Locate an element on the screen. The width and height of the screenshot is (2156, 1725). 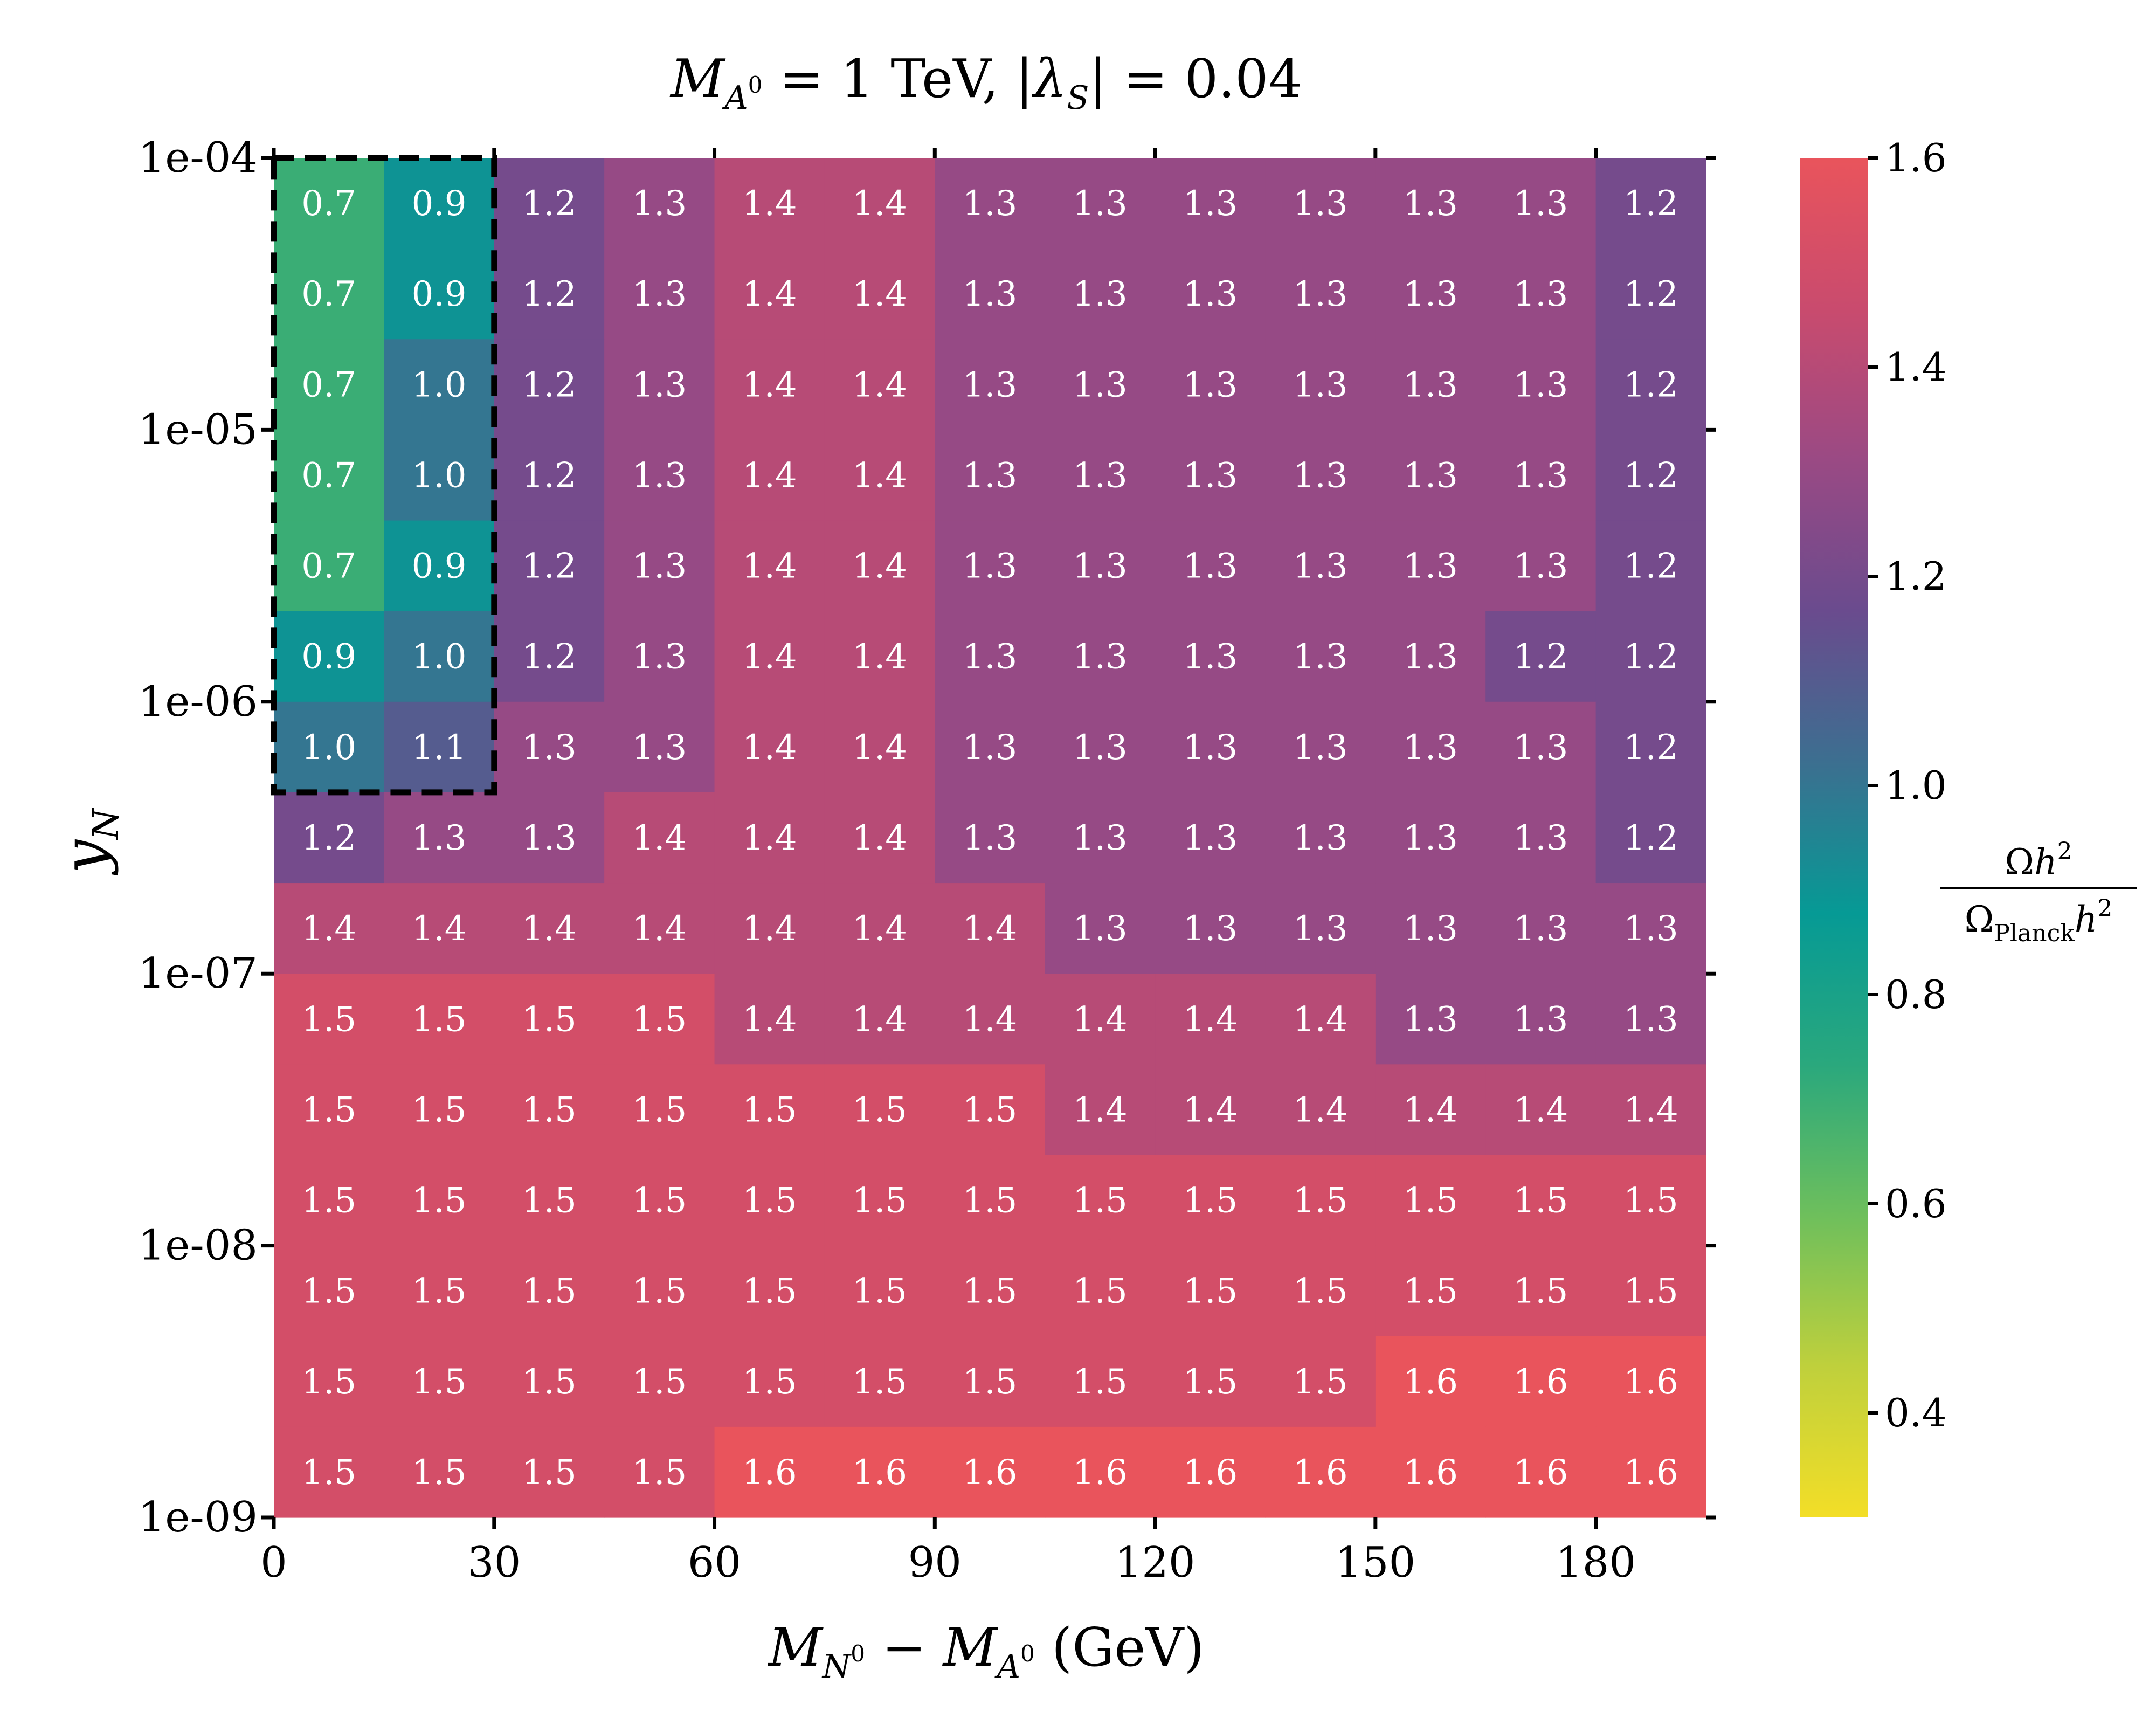
colorbar-tick-label: 0.8 is located at coordinates (1916, 994).